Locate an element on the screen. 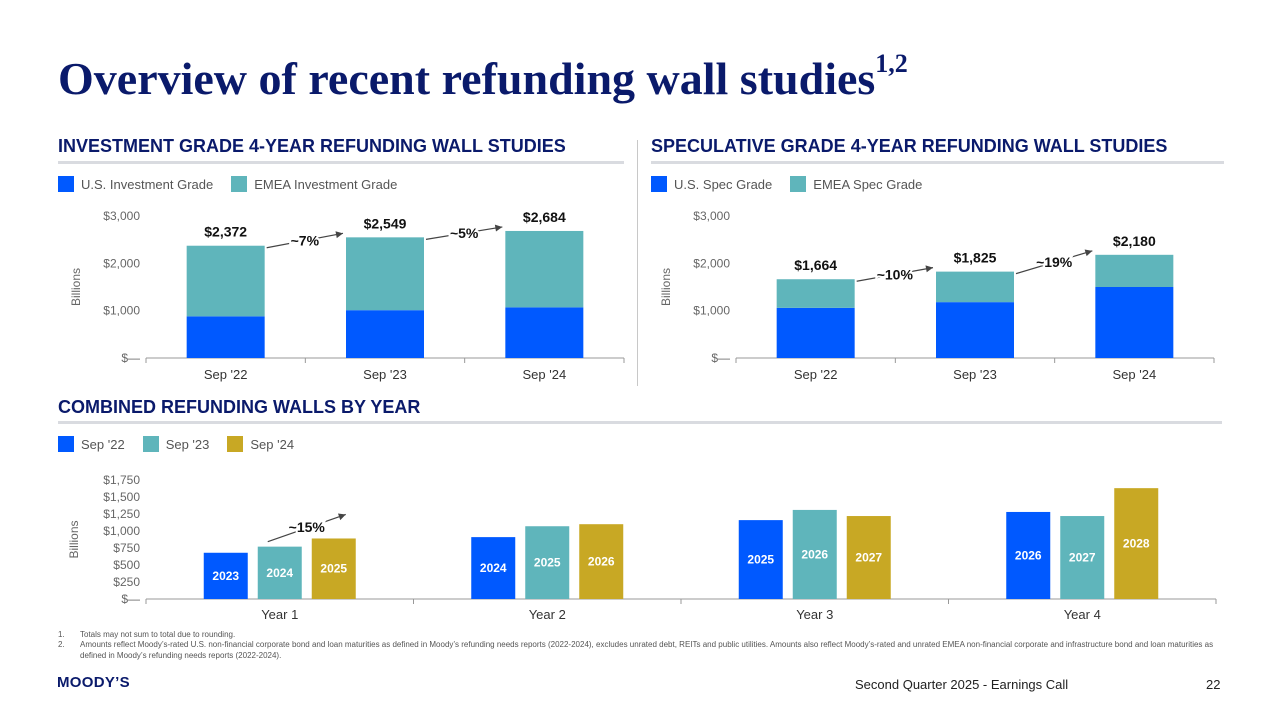 This screenshot has width=1280, height=720. ig-legend-item-us: U.S. Investment Grade is located at coordinates (135, 184).